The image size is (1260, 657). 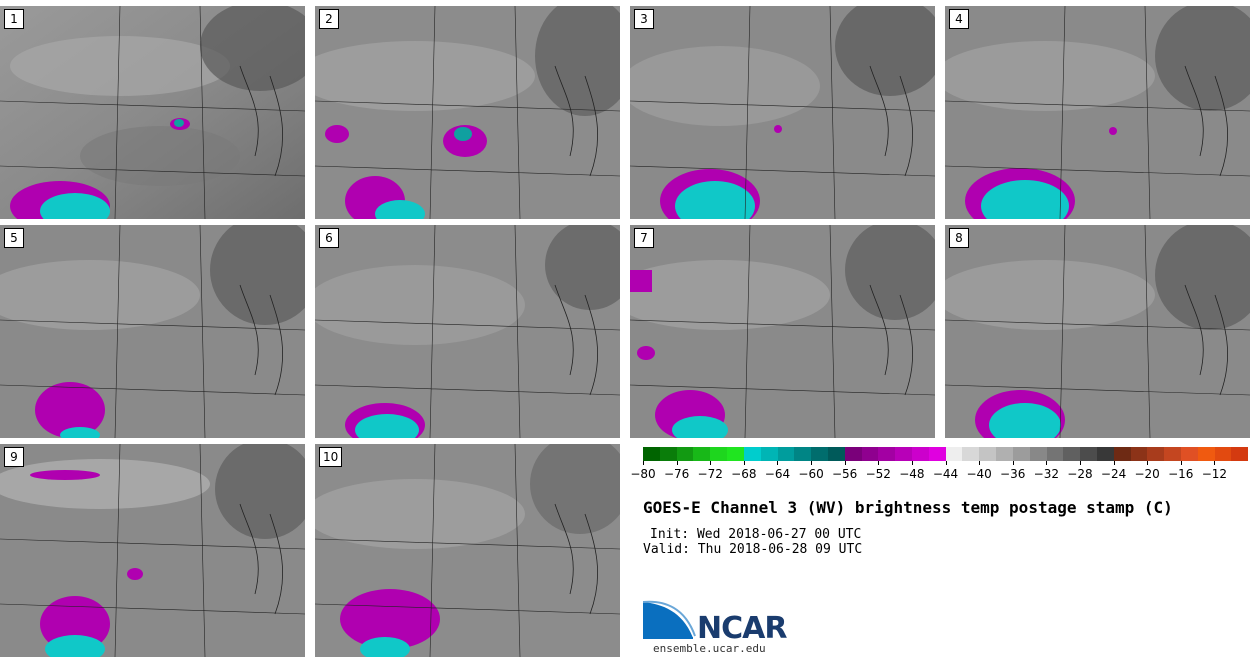 What do you see at coordinates (878, 474) in the screenshot?
I see `colorbar-tick-label: −52` at bounding box center [878, 474].